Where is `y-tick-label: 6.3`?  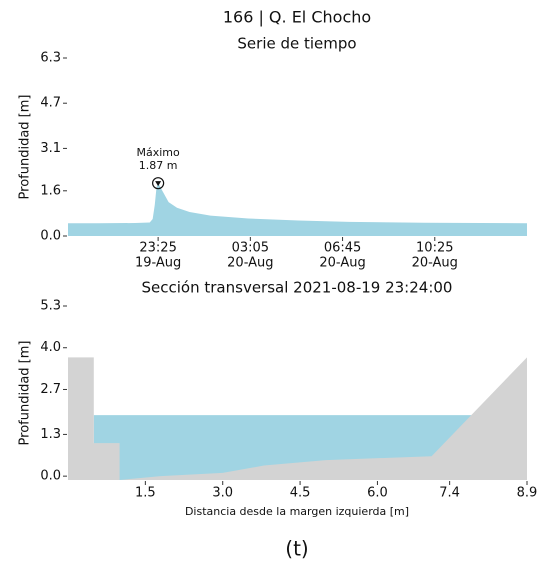
y-tick-label: 6.3 is located at coordinates (50, 58).